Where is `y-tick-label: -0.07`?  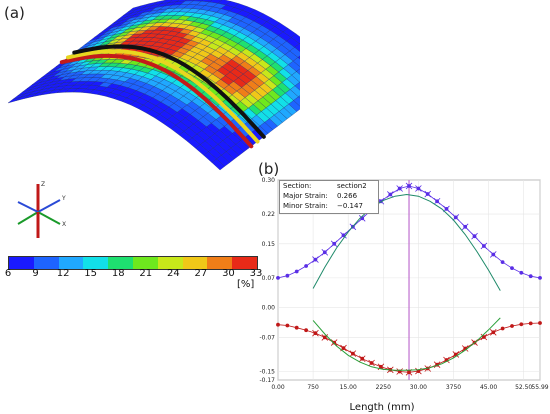
y-tick-label: -0.07 is located at coordinates (267, 337).